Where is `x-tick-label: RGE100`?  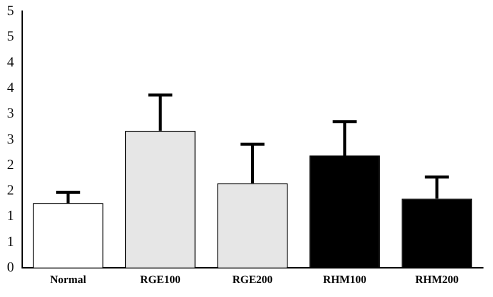 x-tick-label: RGE100 is located at coordinates (160, 280).